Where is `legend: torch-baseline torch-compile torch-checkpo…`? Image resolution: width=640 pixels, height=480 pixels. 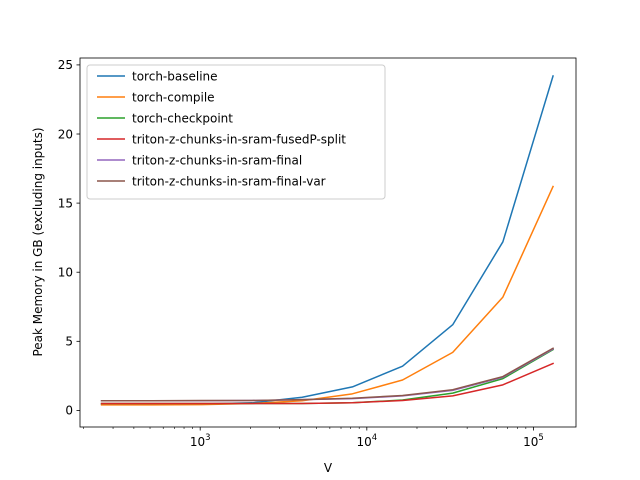
legend: torch-baseline torch-compile torch-checkpo… is located at coordinates (236, 132).